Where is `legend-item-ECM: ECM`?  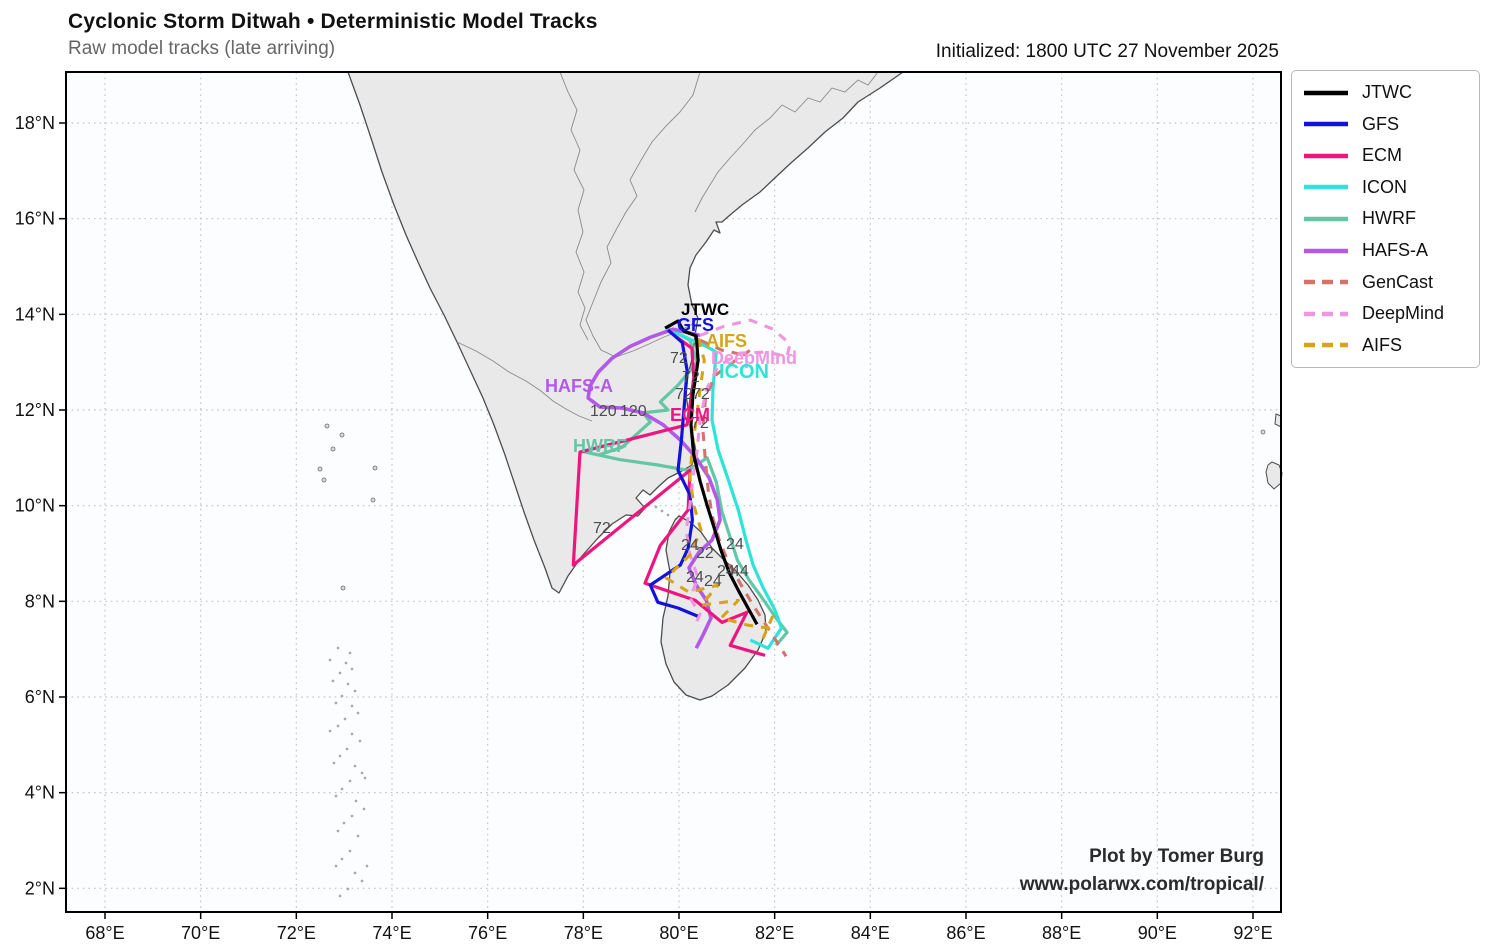
legend-item-ECM: ECM is located at coordinates (1385, 156).